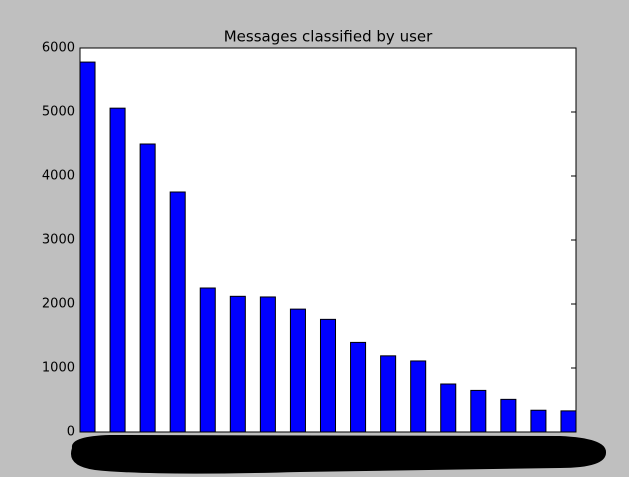  What do you see at coordinates (71, 432) in the screenshot?
I see `y-tick-label: 0` at bounding box center [71, 432].